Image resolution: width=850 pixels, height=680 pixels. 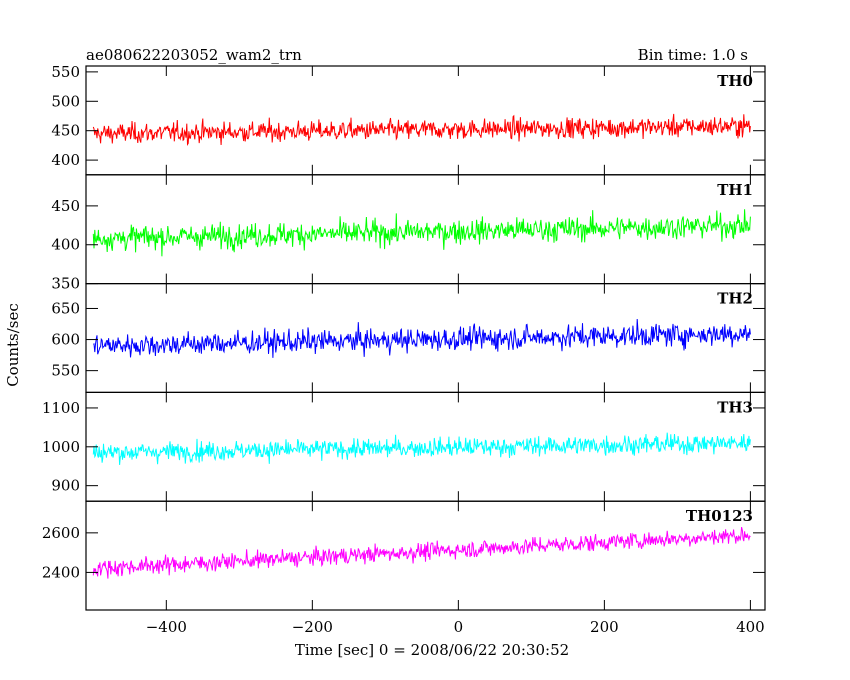 What do you see at coordinates (65, 308) in the screenshot?
I see `y-tick-label: 650` at bounding box center [65, 308].